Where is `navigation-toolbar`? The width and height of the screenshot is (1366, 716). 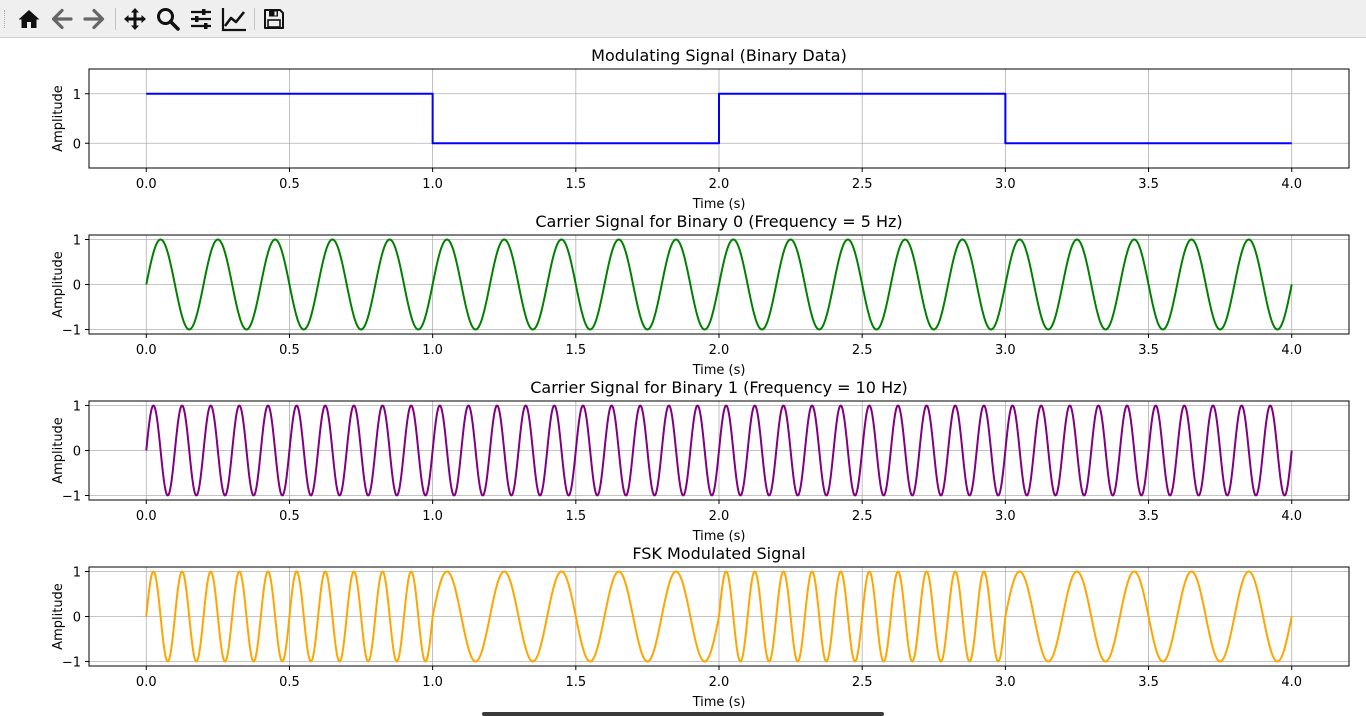
navigation-toolbar is located at coordinates (683, 19).